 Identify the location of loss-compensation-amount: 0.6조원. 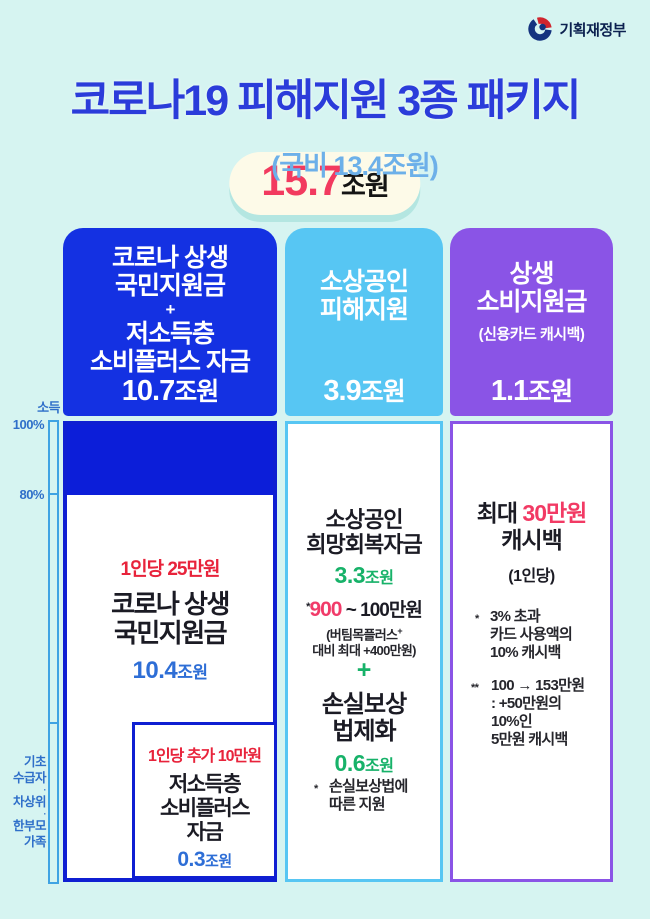
(364, 763).